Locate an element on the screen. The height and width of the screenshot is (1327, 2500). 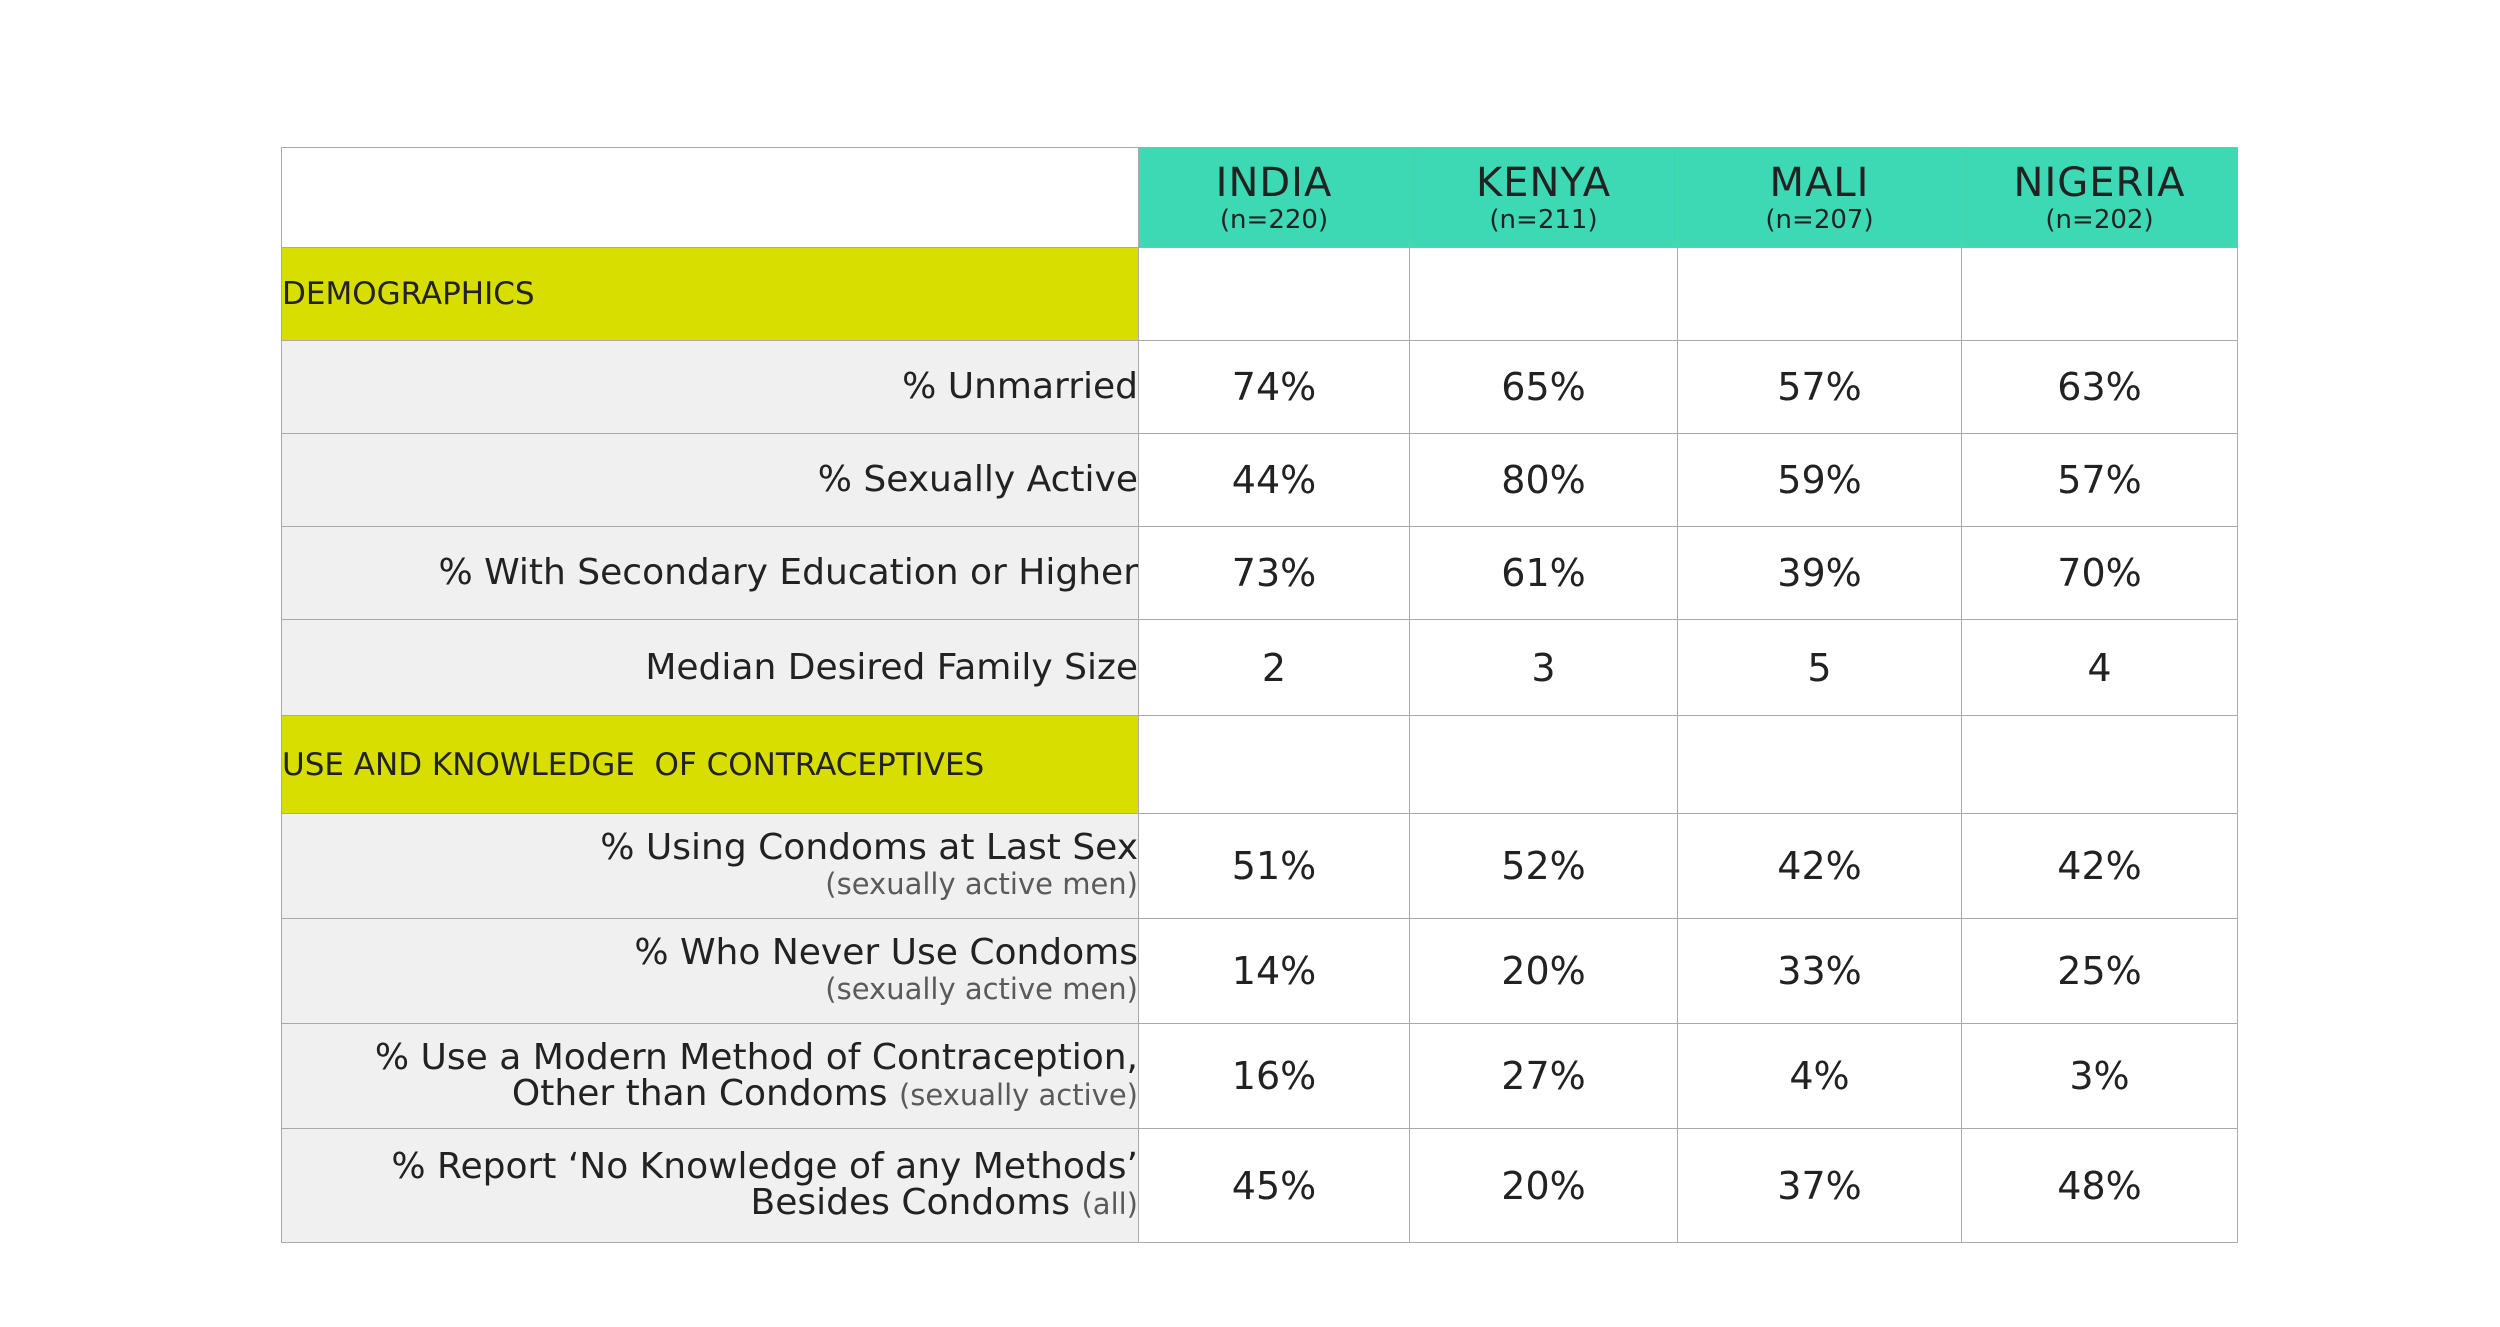
row-label-text: % Unmarried is located at coordinates (1020, 386).